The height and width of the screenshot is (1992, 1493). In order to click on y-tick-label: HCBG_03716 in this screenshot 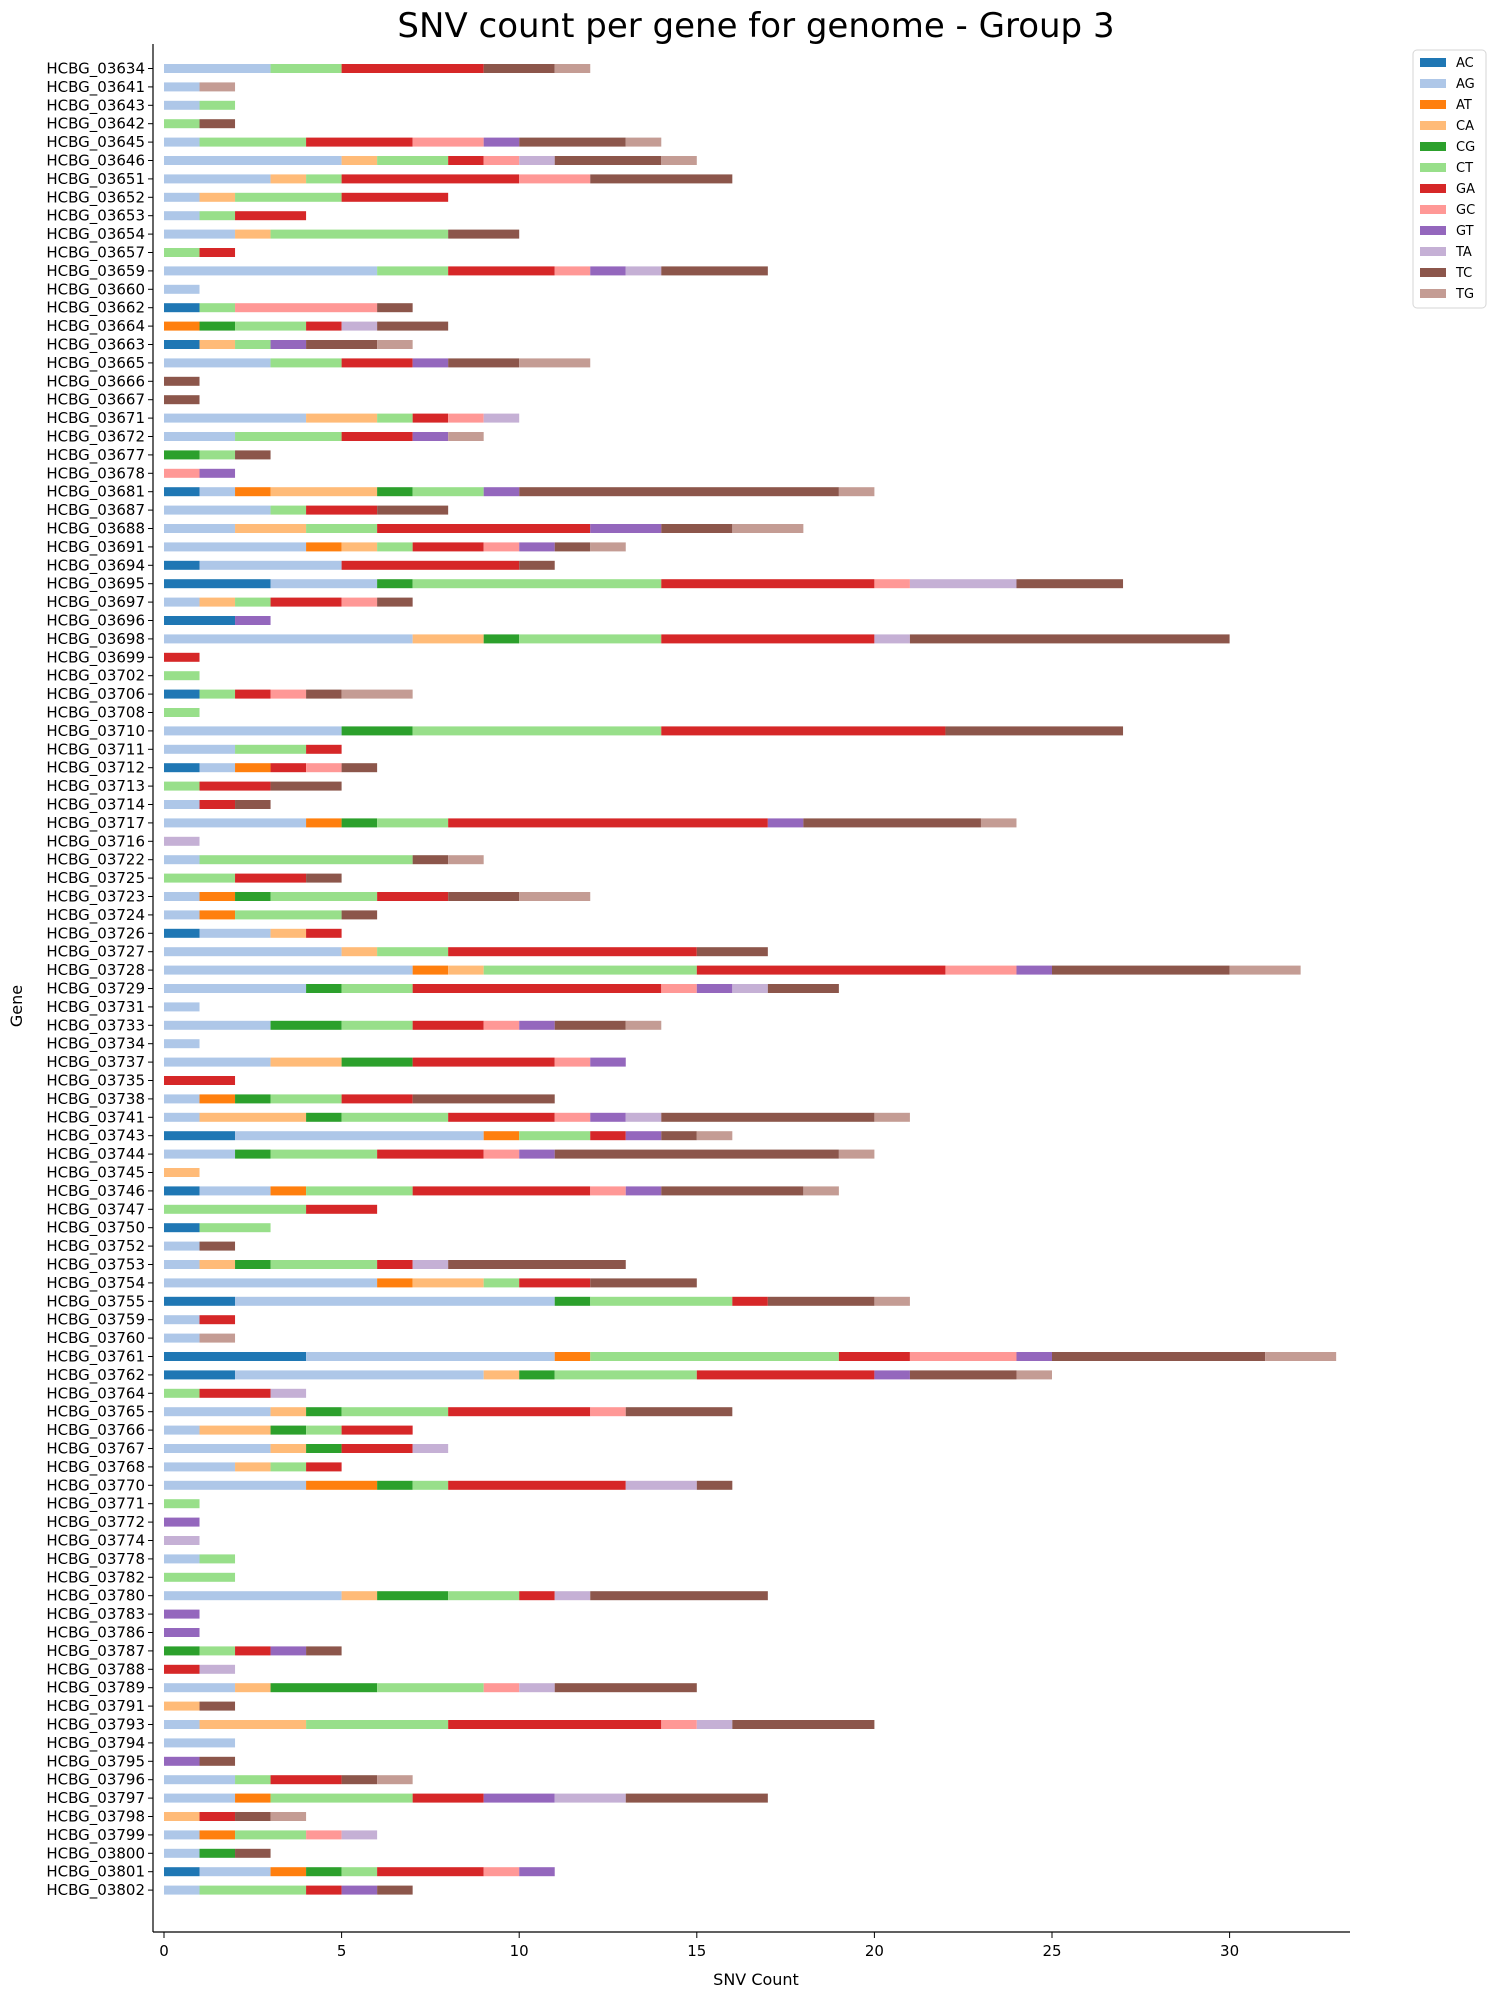, I will do `click(95, 841)`.